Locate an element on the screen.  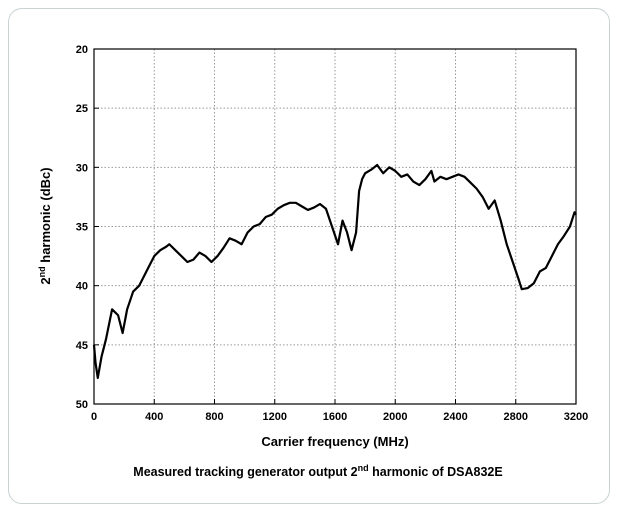
caption-after: harmonic of DSA832E is located at coordinates (436, 472).